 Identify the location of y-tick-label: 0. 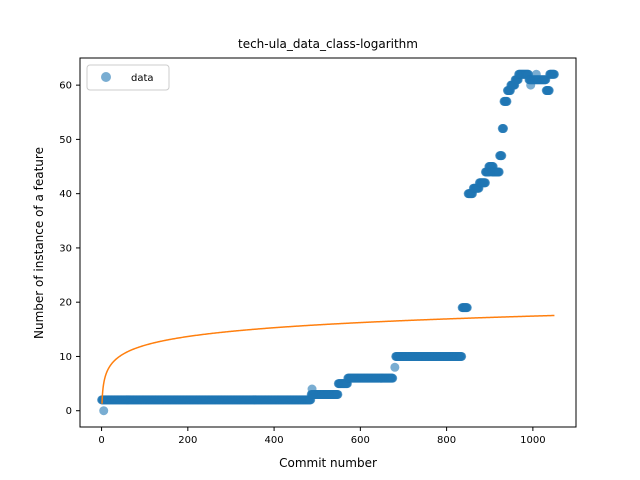
(69, 411).